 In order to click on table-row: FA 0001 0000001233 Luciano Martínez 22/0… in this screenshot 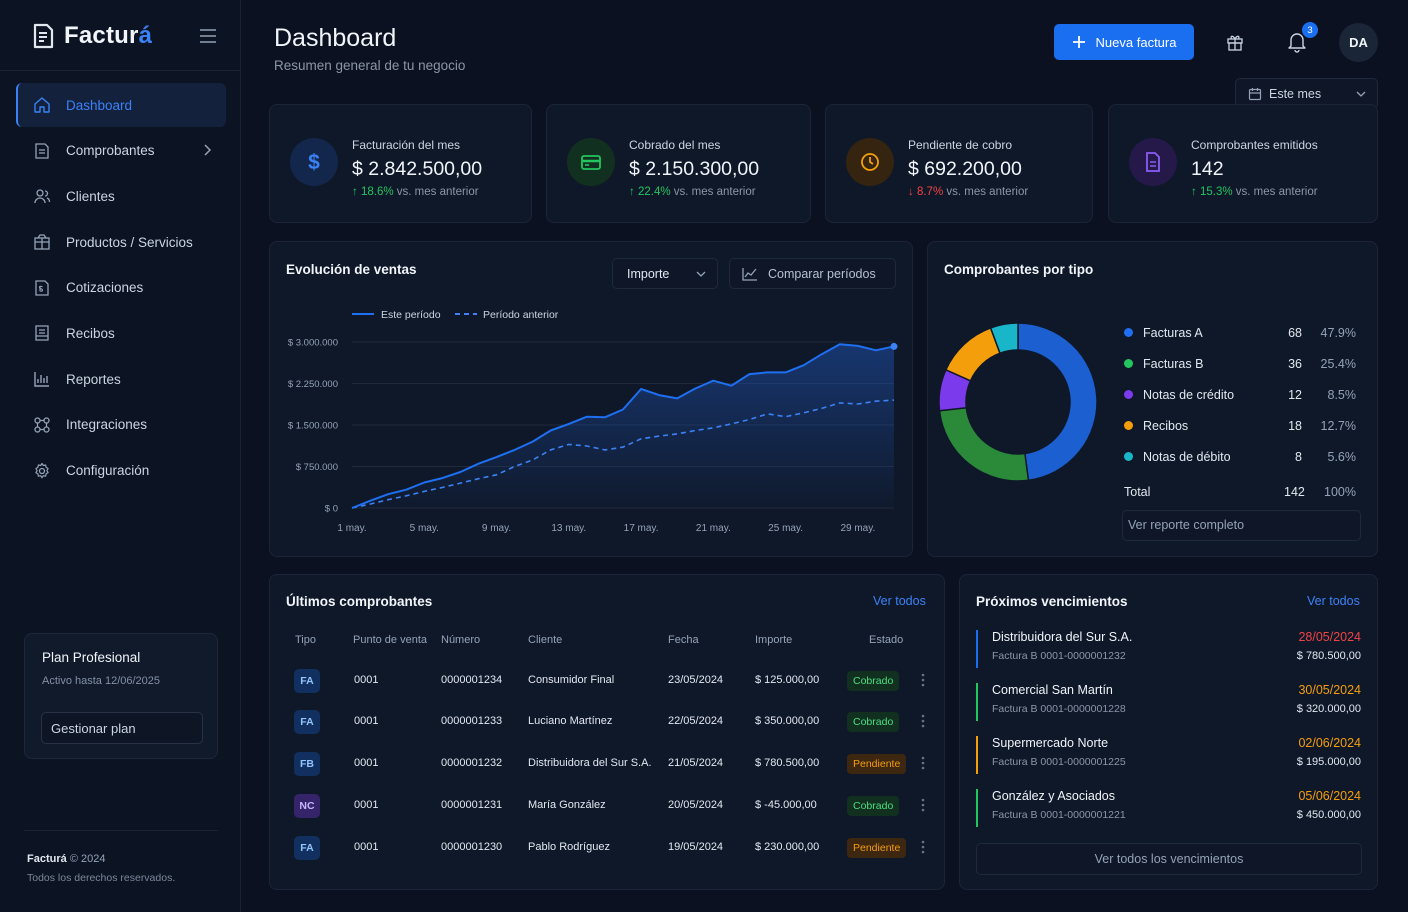, I will do `click(607, 723)`.